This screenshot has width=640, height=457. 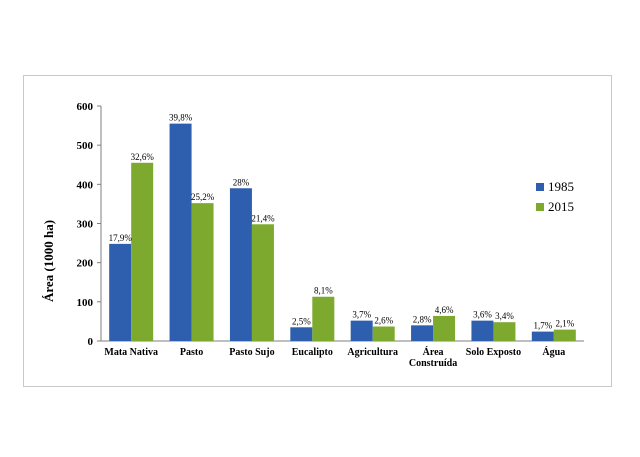 I want to click on y-tick-label: 400, so click(x=85, y=185).